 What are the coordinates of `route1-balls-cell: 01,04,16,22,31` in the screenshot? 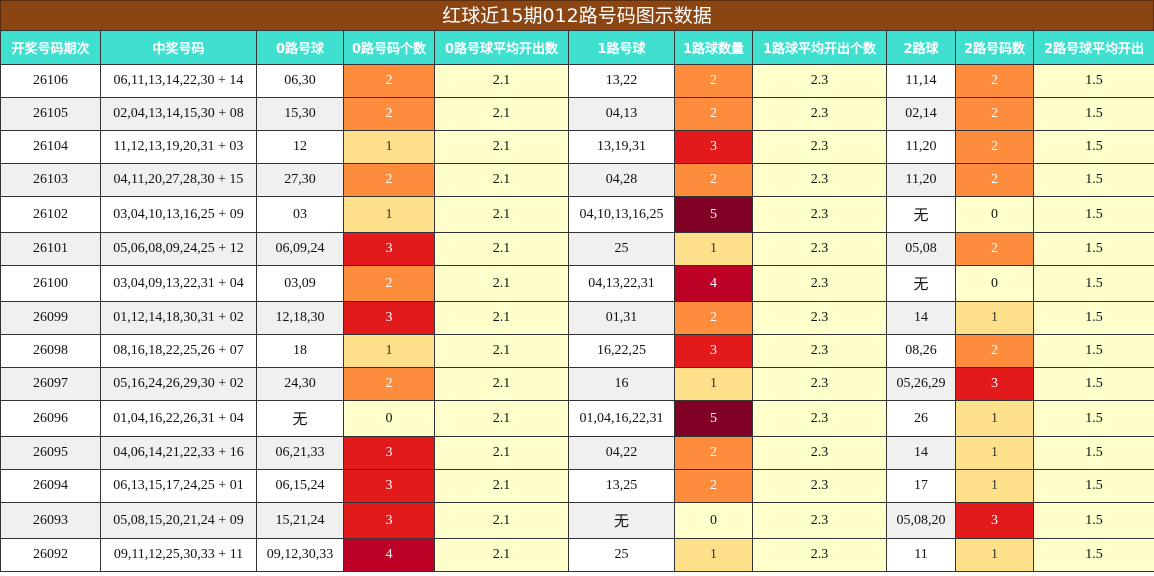 It's located at (621, 418).